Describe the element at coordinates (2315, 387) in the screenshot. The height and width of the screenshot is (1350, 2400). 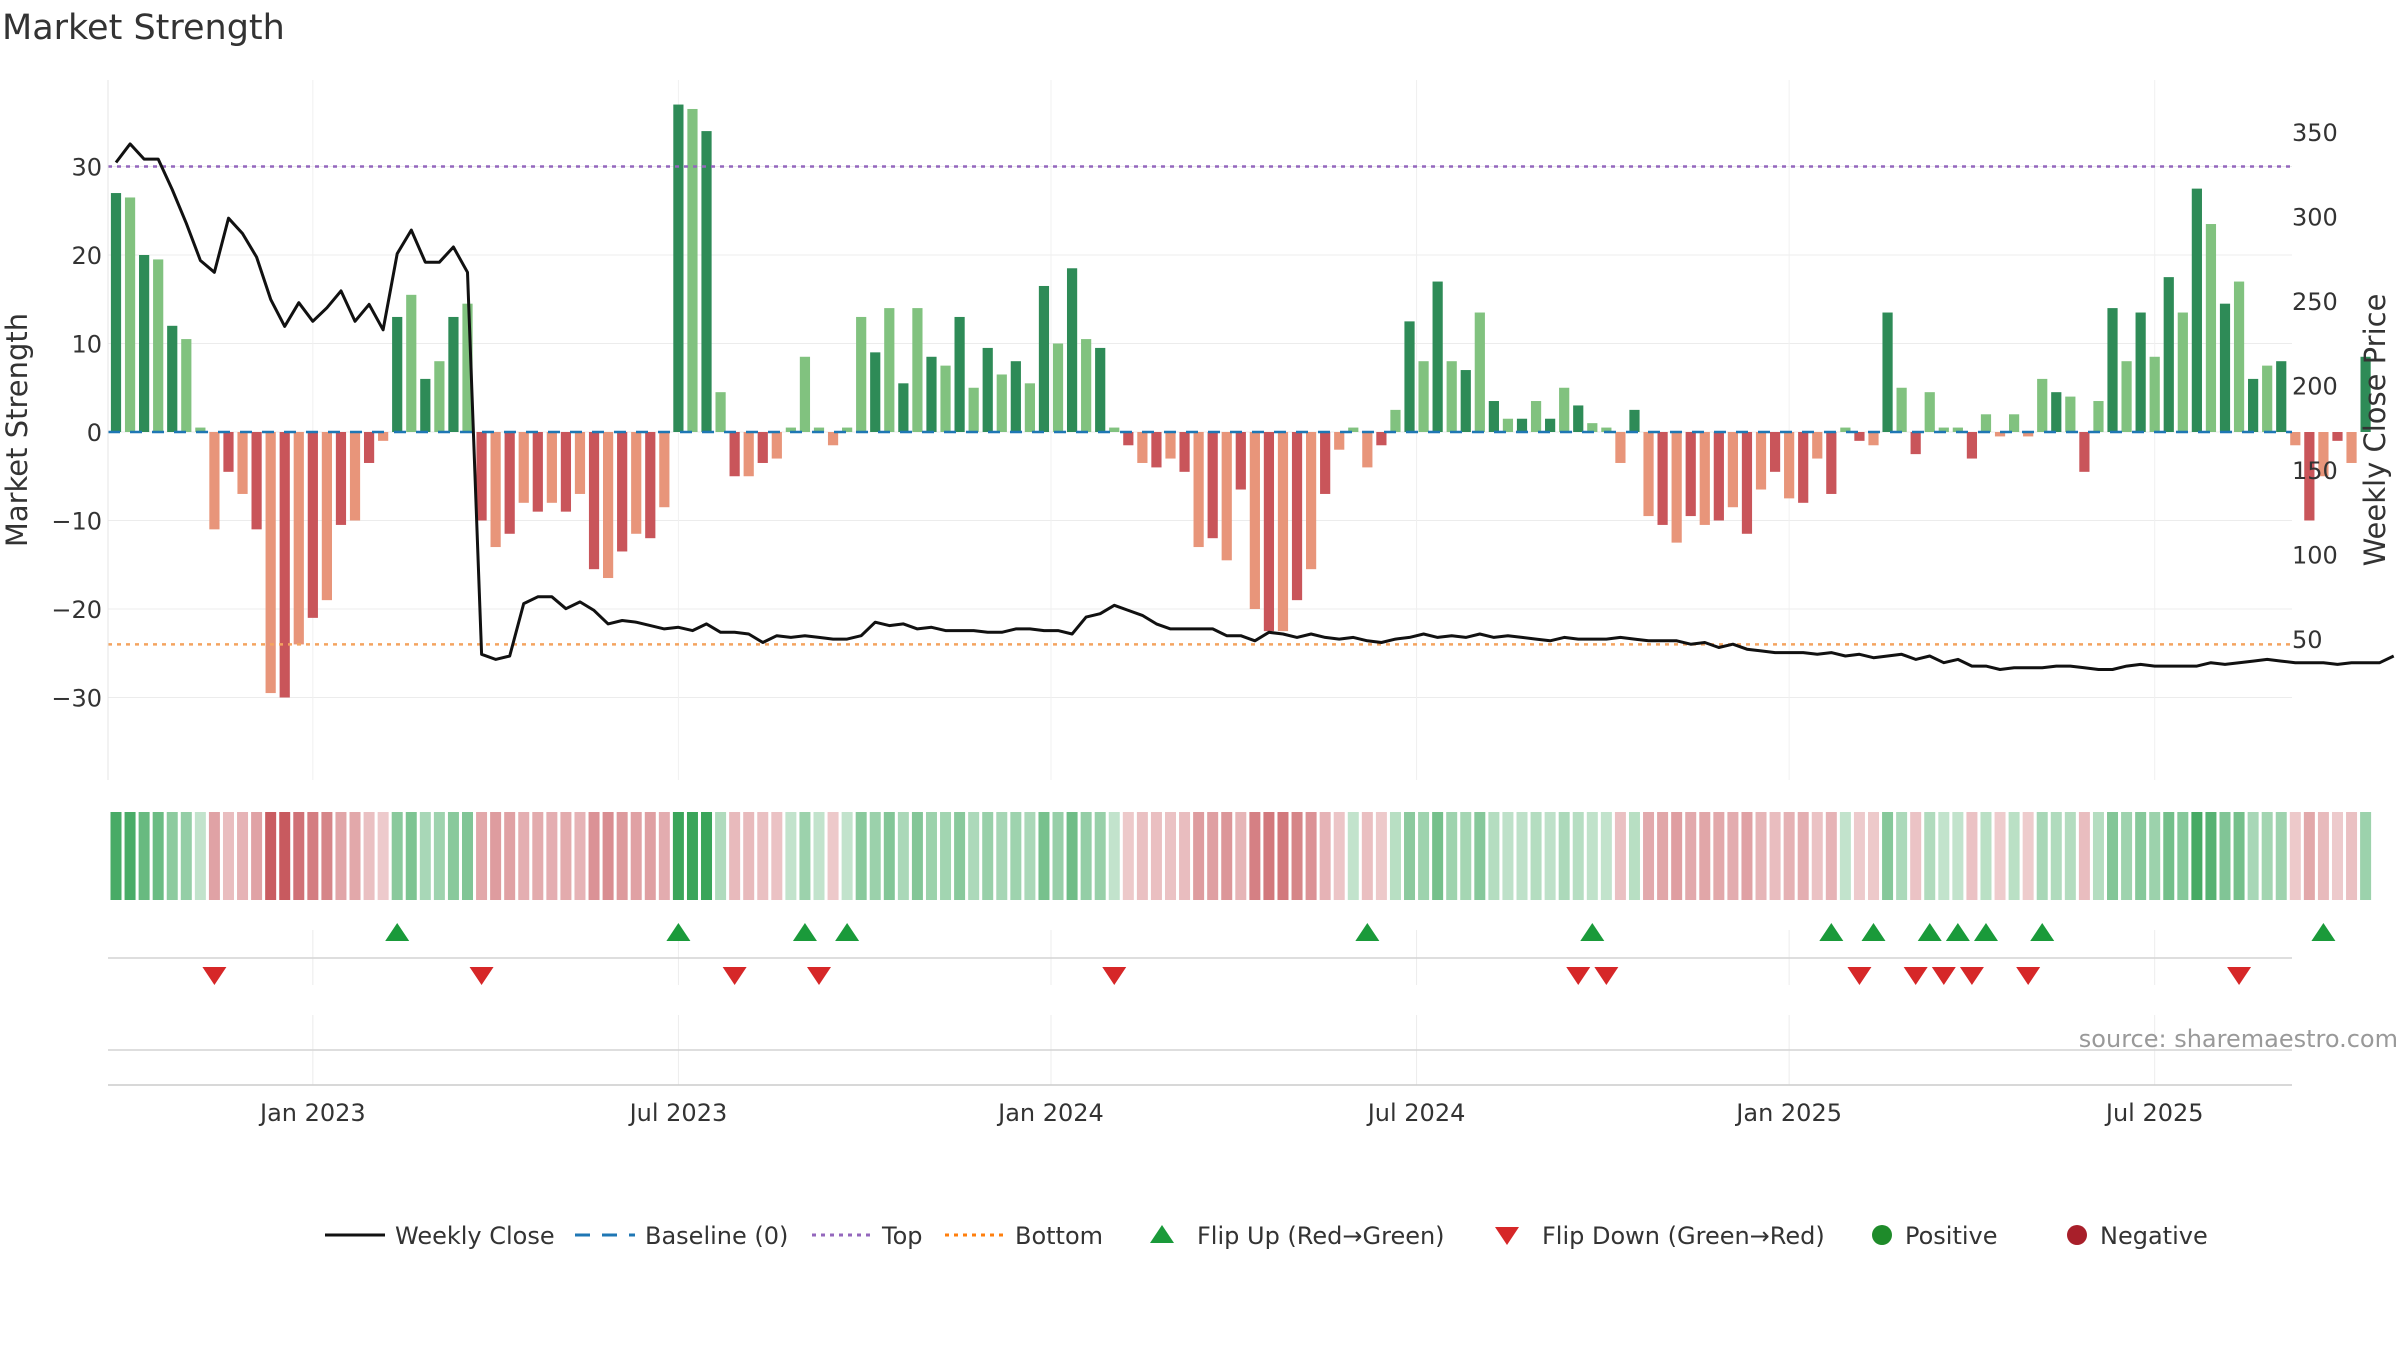
I see `y-right-tick-label: 200` at that location.